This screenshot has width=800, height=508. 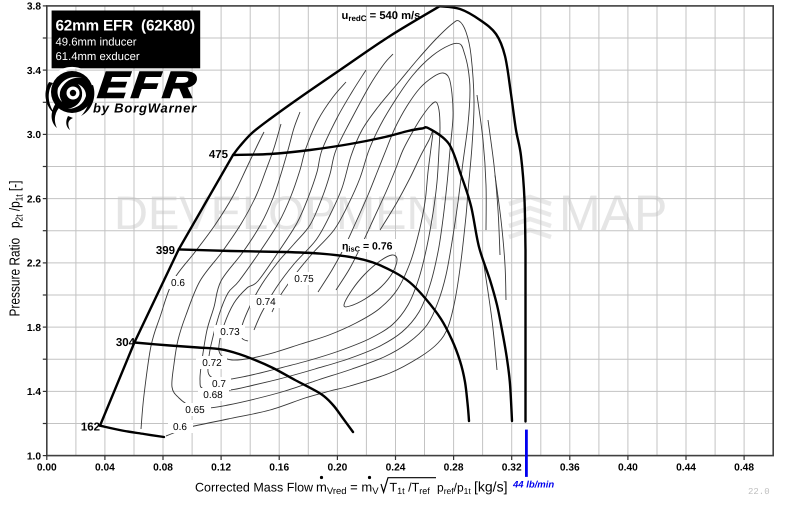 I want to click on svg-text: 0.74, so click(x=266, y=302).